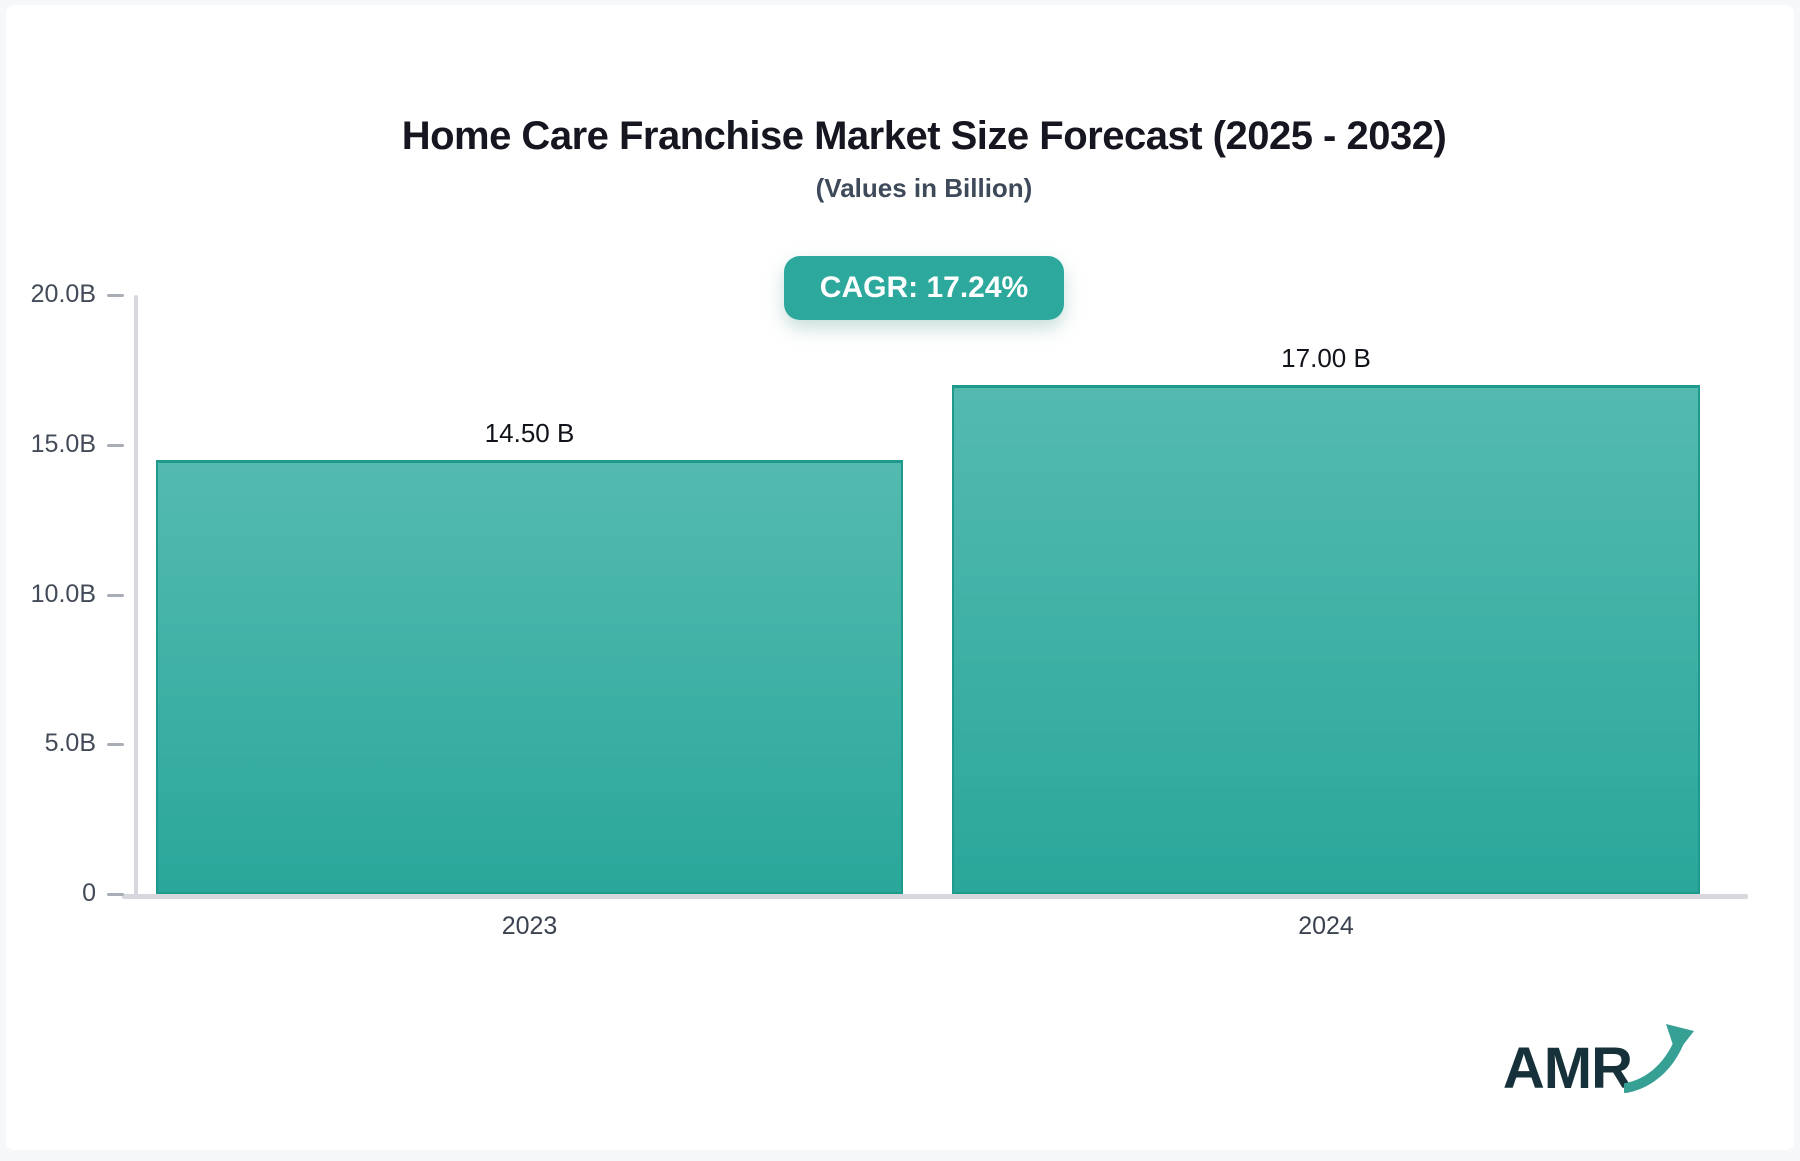 This screenshot has height=1161, width=1800. What do you see at coordinates (1567, 1068) in the screenshot?
I see `amr-logo-text: AMR` at bounding box center [1567, 1068].